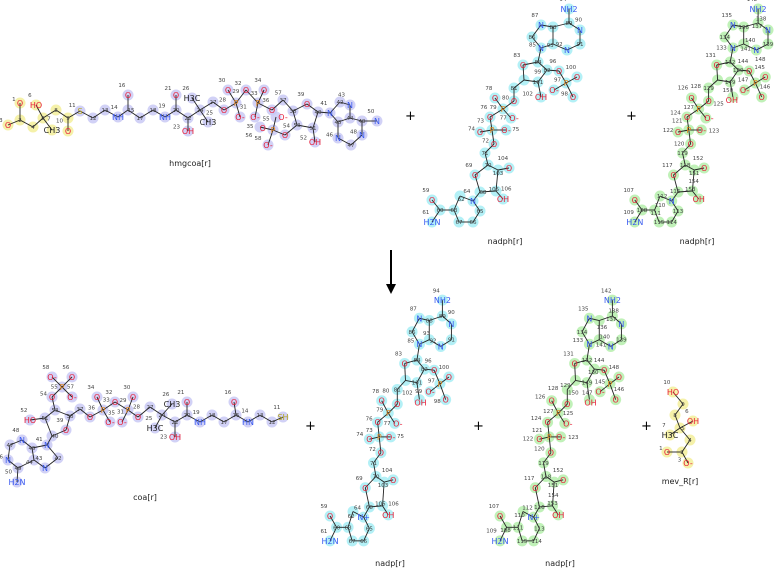 Image resolution: width=782 pixels, height=568 pixels. What do you see at coordinates (527, 508) in the screenshot?
I see `atom-number: 112` at bounding box center [527, 508].